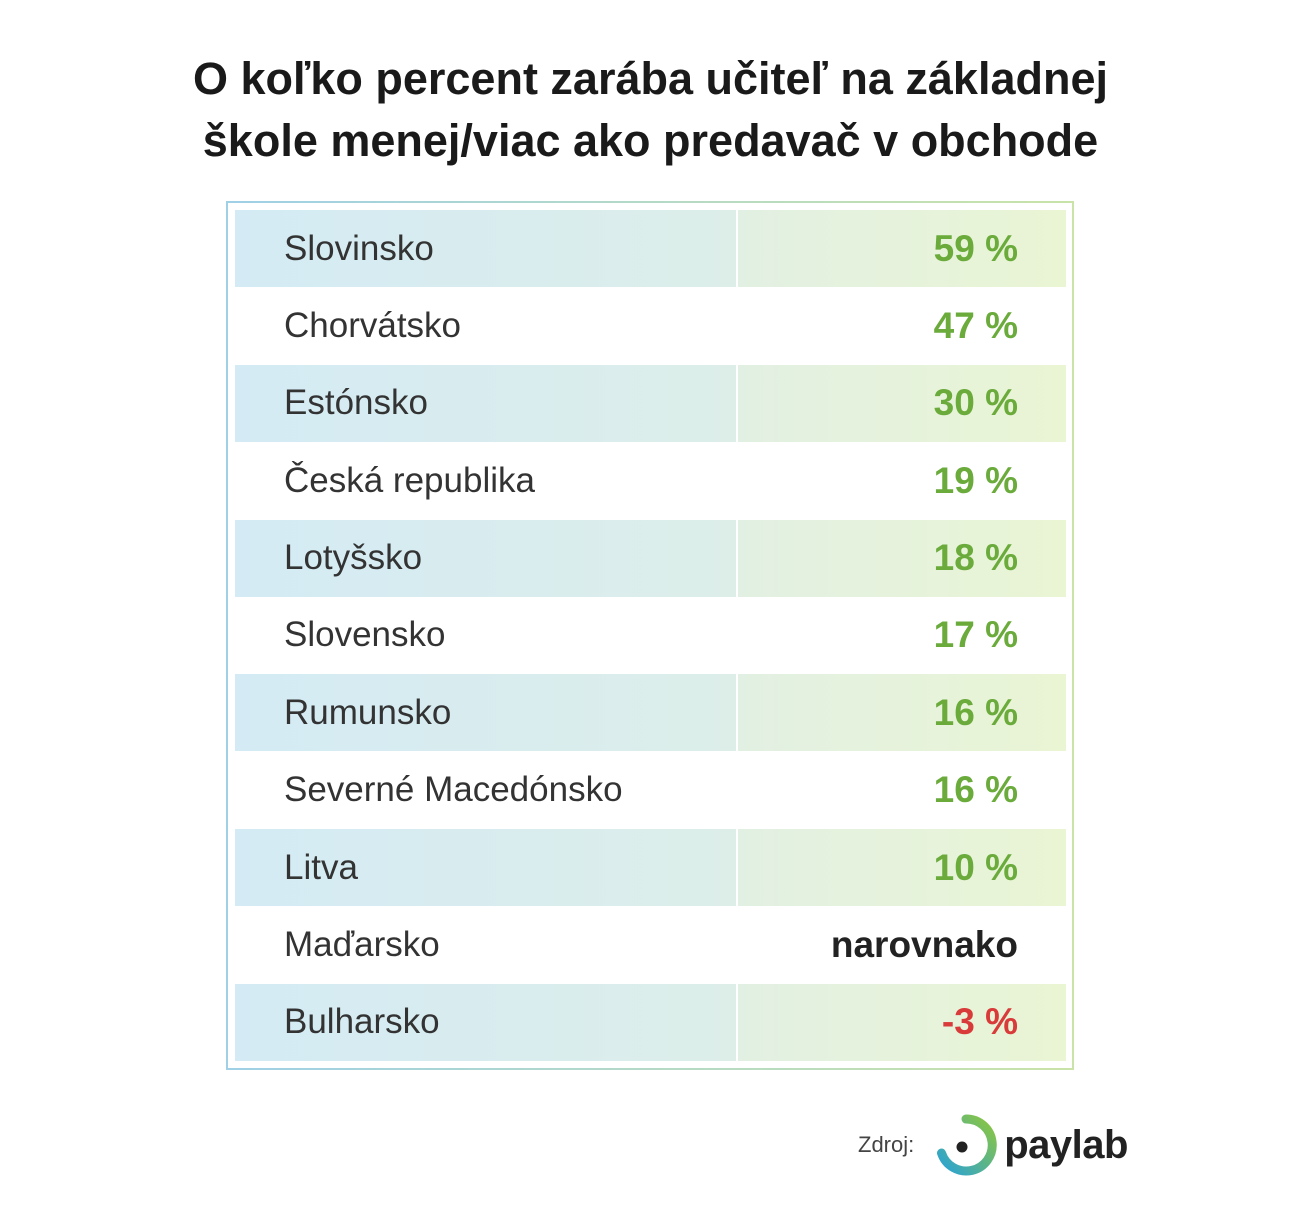 Image resolution: width=1301 pixels, height=1214 pixels. What do you see at coordinates (453, 790) in the screenshot?
I see `country-cell: Severné Macedónsko` at bounding box center [453, 790].